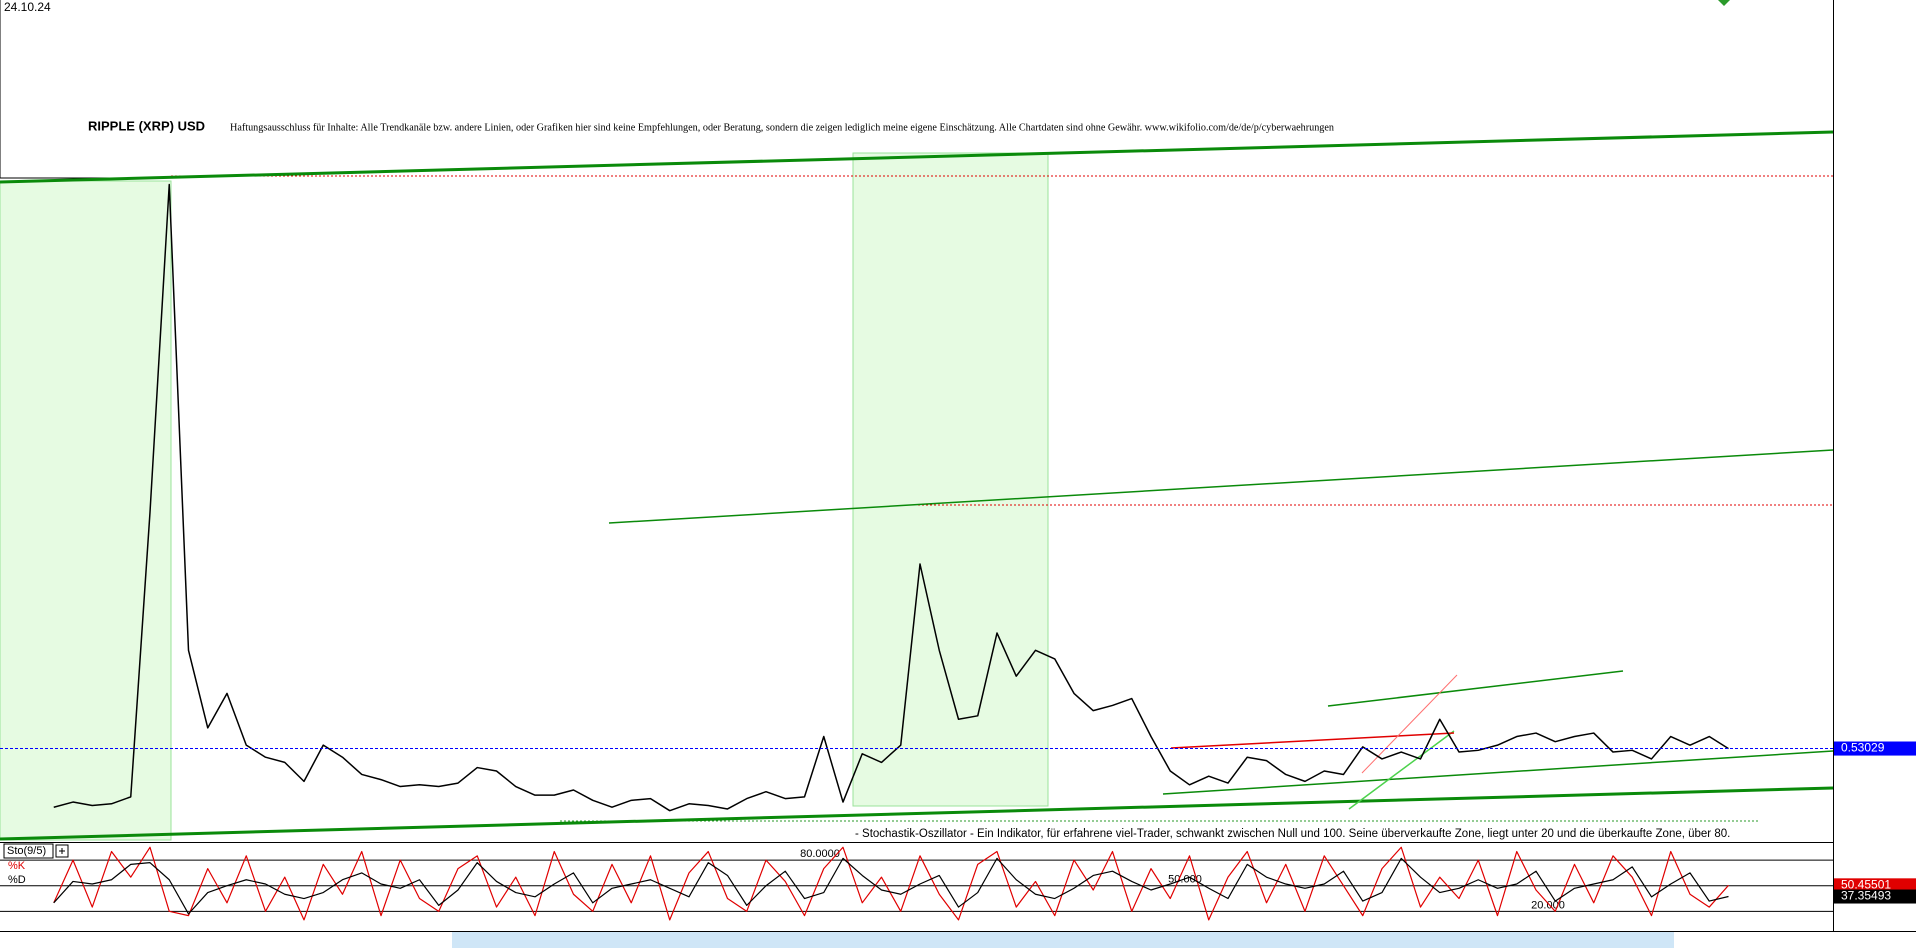 This screenshot has height=948, width=1916. What do you see at coordinates (1875, 474) in the screenshot?
I see `axis-panel` at bounding box center [1875, 474].